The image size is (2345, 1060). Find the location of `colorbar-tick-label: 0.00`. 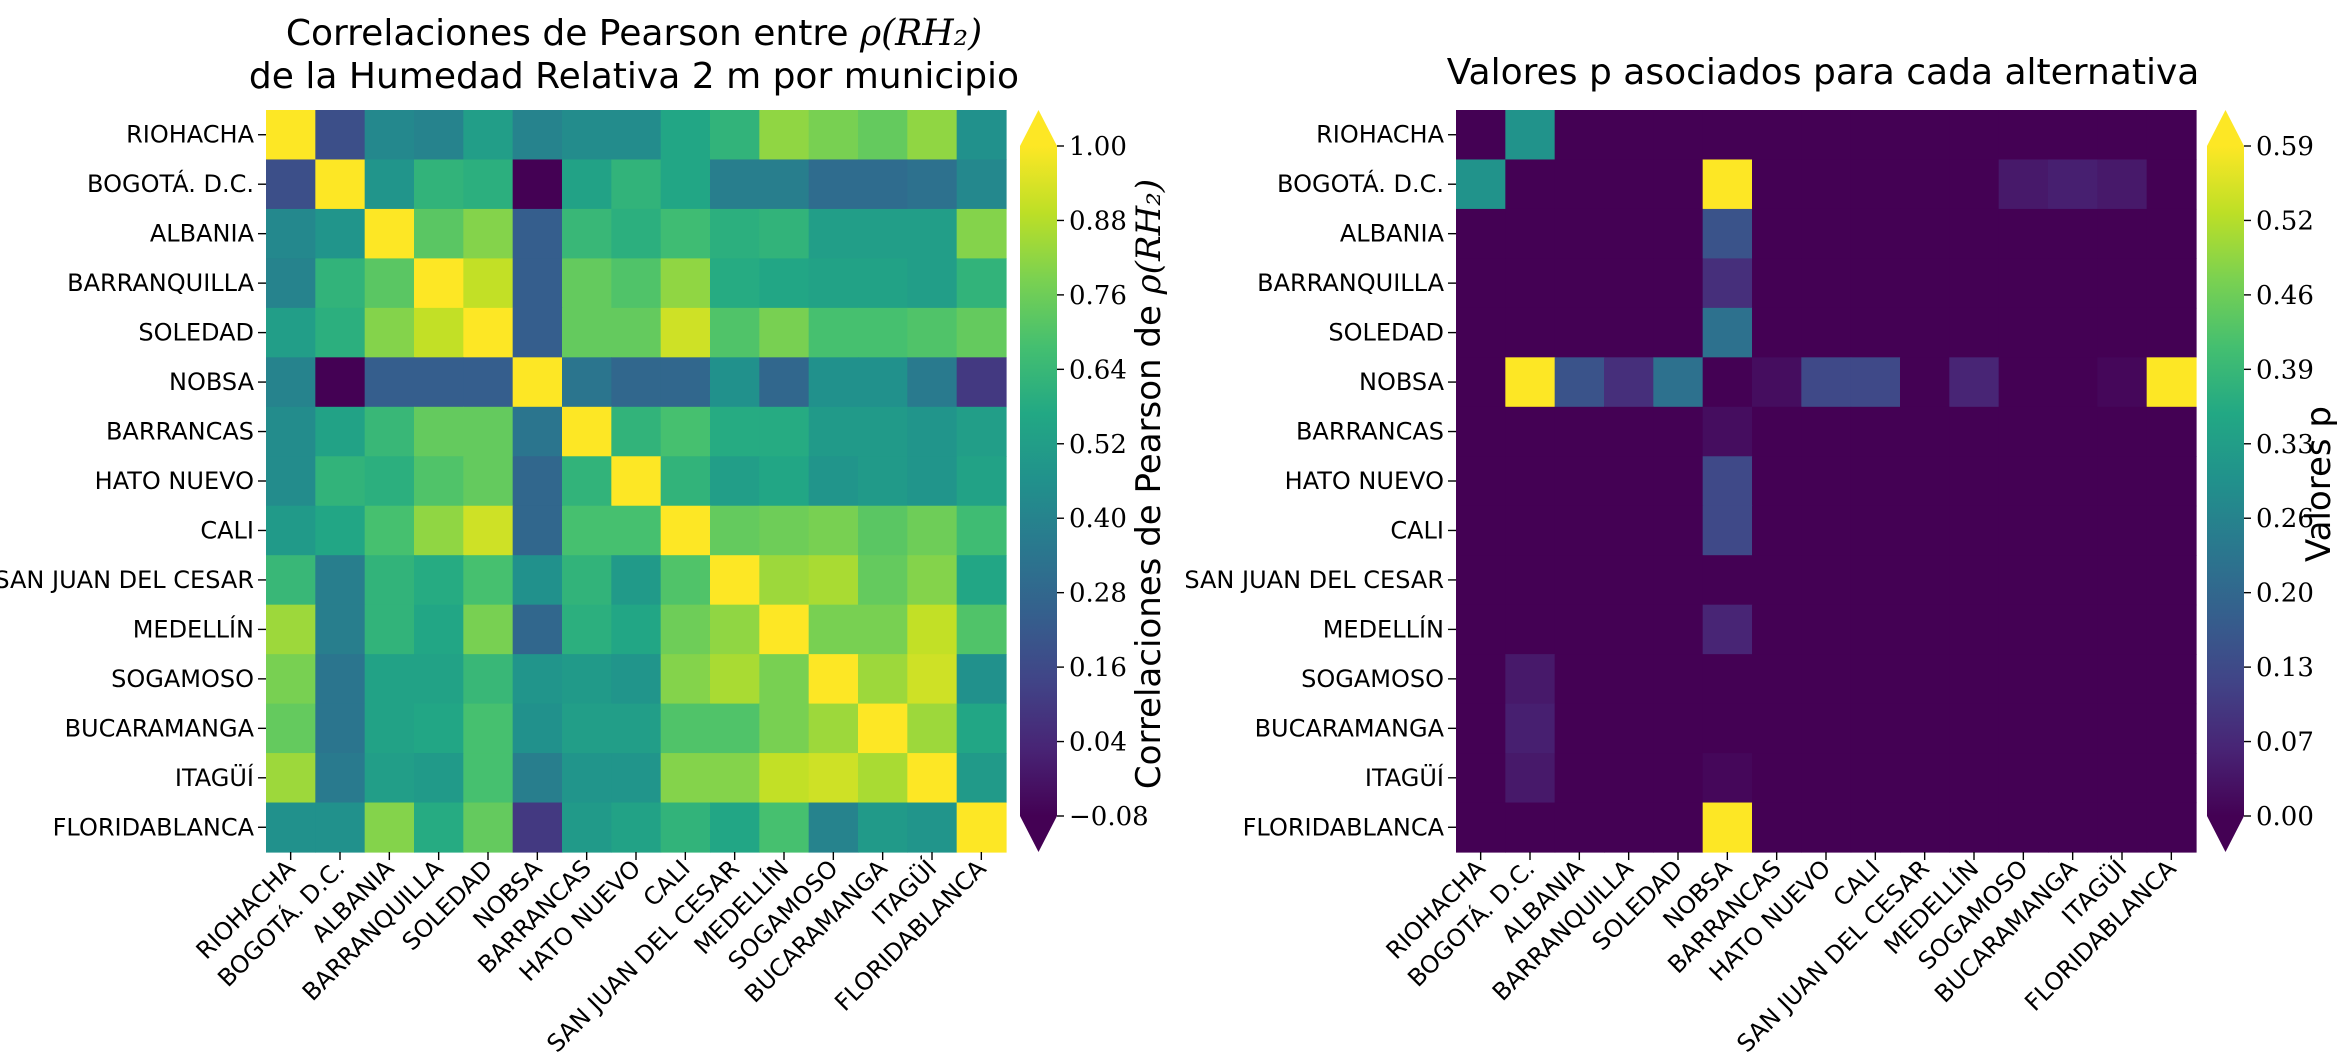

colorbar-tick-label: 0.00 is located at coordinates (2285, 817).